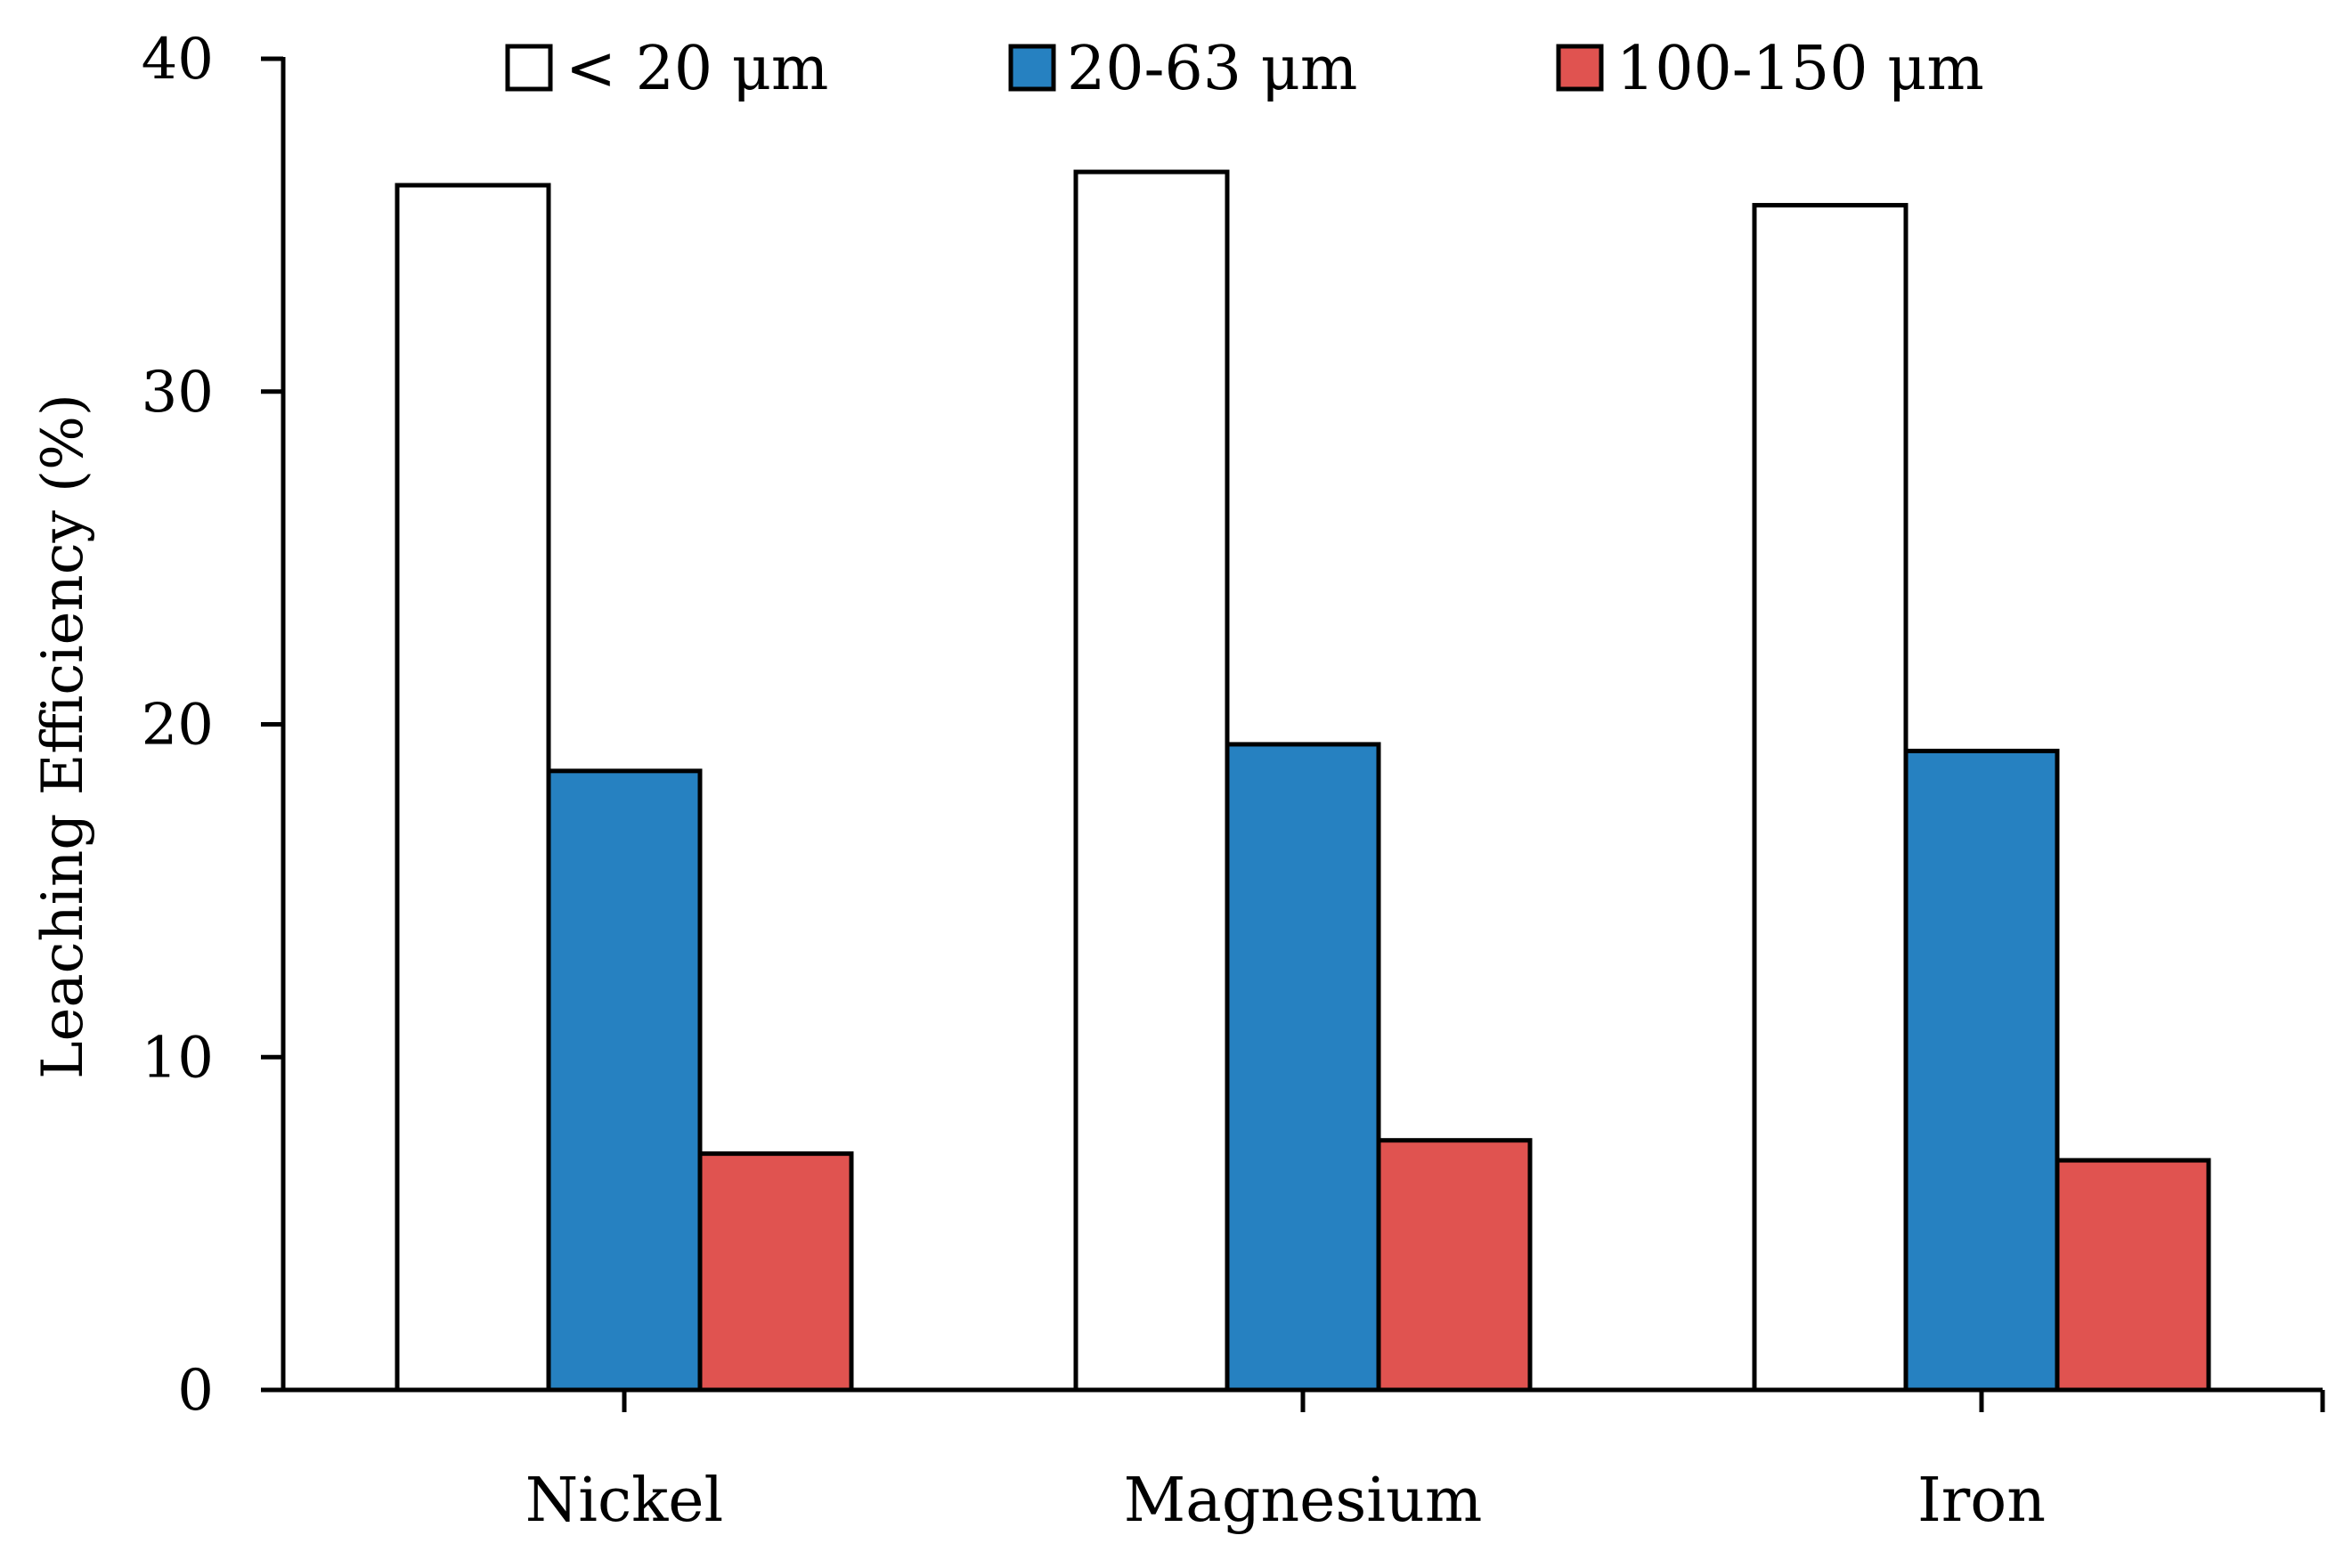 This screenshot has width=2352, height=1568. I want to click on y-tick-label: 0, so click(195, 1391).